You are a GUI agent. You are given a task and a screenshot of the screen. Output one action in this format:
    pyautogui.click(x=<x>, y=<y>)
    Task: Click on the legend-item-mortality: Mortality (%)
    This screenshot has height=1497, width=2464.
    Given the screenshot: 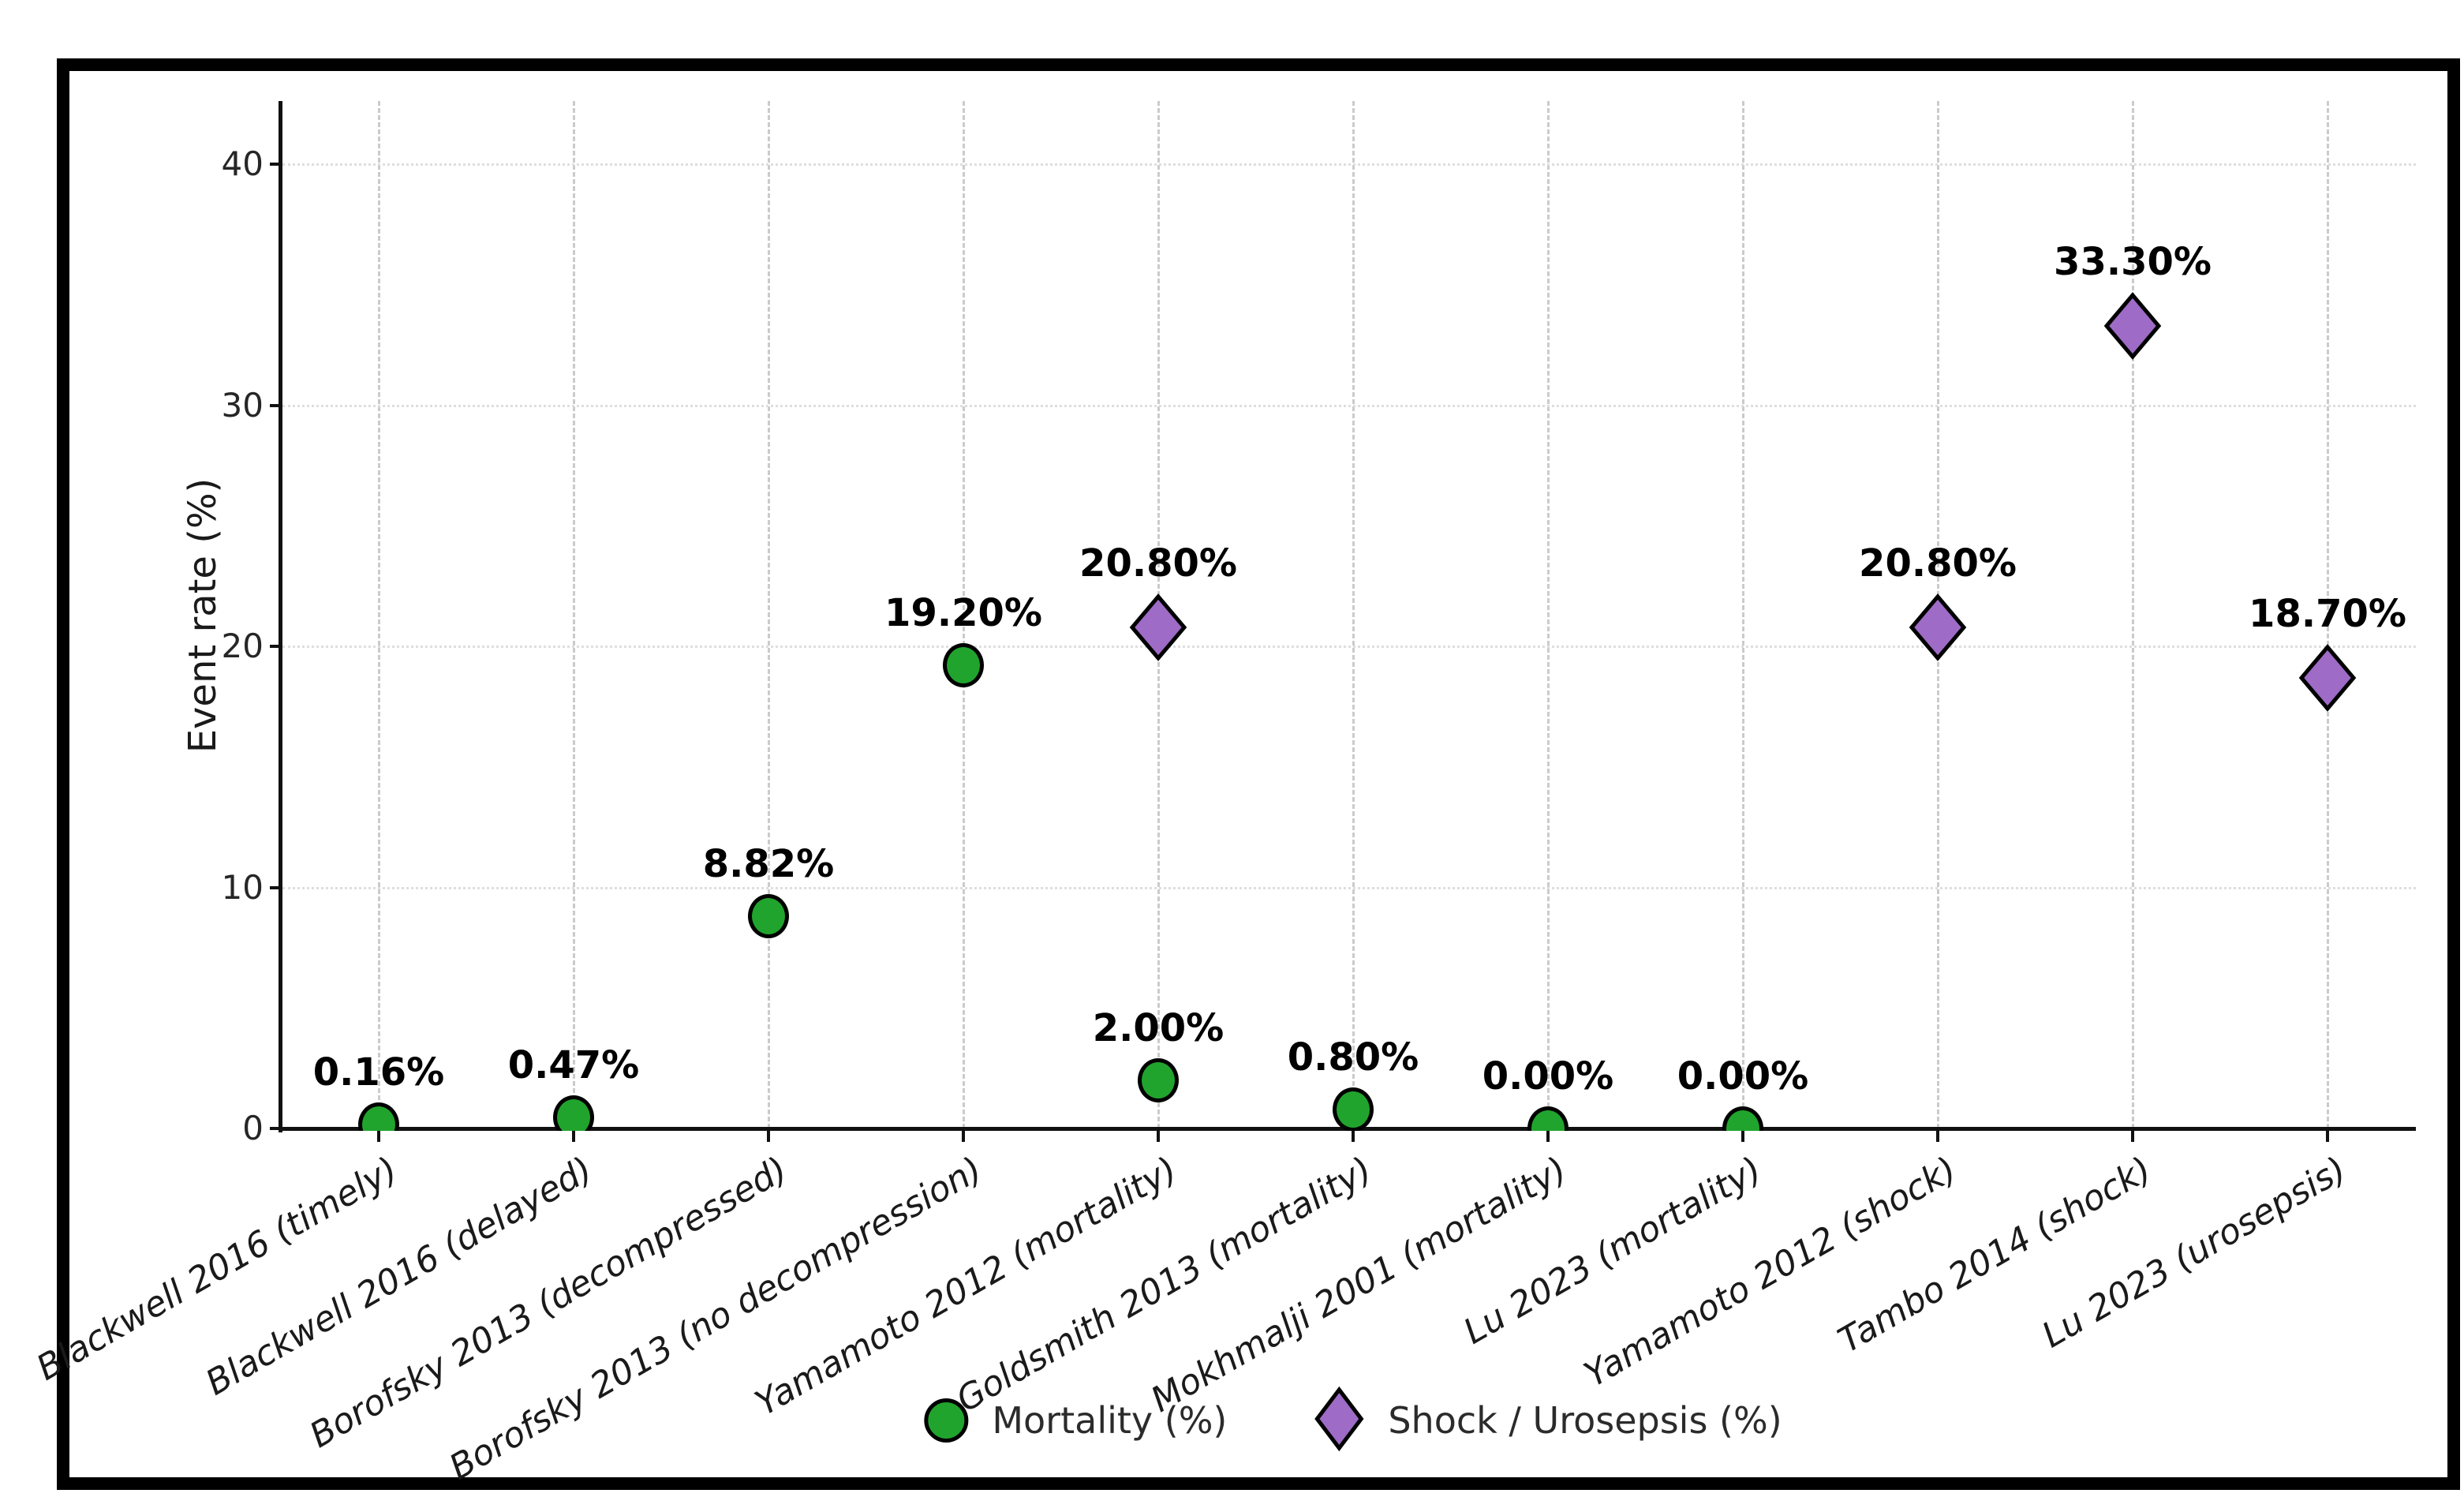 What is the action you would take?
    pyautogui.click(x=1075, y=1420)
    